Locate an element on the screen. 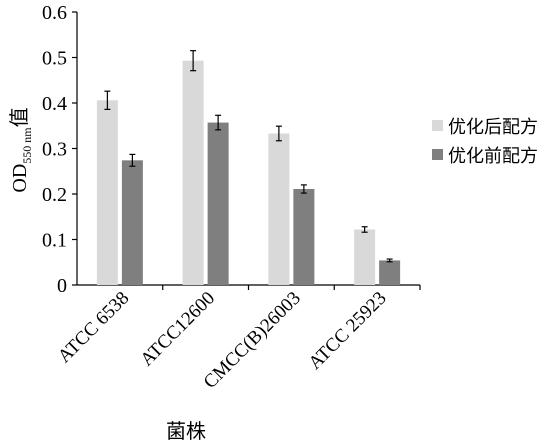 The height and width of the screenshot is (446, 560). y-tick-label: 0.4 is located at coordinates (54, 104).